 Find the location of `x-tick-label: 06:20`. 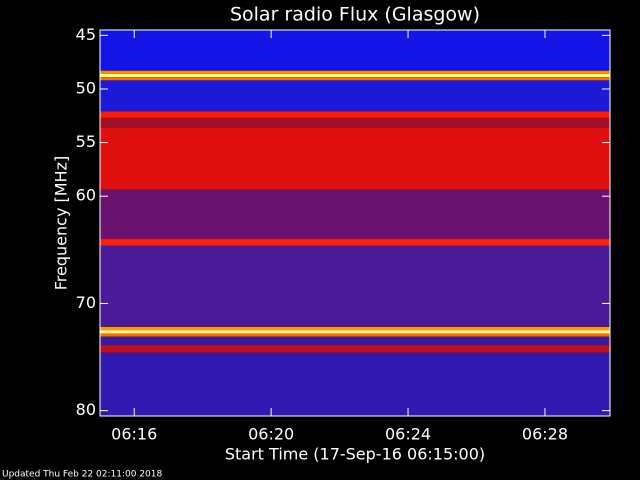

x-tick-label: 06:20 is located at coordinates (271, 434).